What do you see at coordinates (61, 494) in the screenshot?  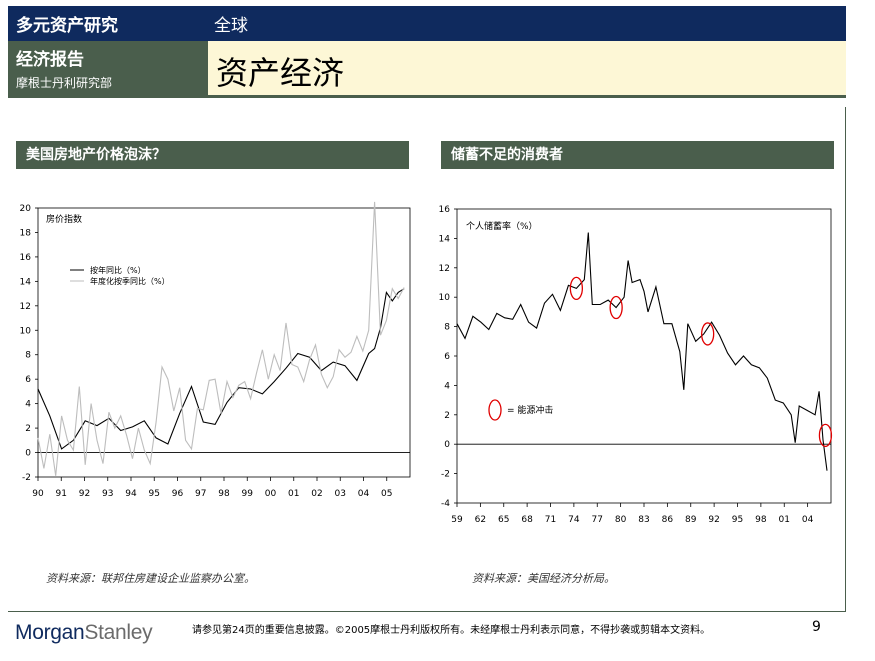 I see `x-tick-label: 91` at bounding box center [61, 494].